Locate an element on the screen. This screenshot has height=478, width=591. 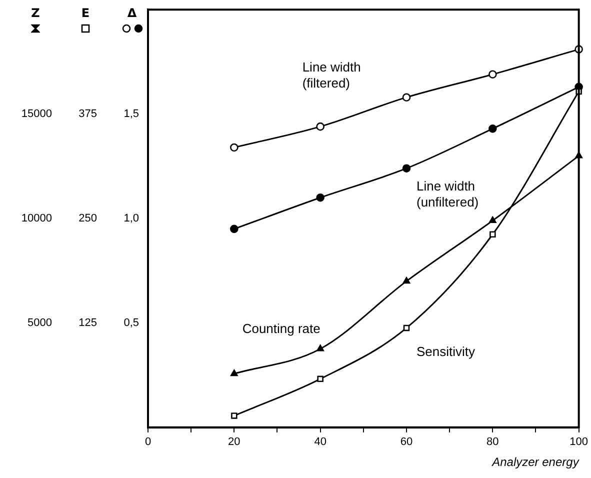
y2-tick-label: 125 is located at coordinates (87, 322).